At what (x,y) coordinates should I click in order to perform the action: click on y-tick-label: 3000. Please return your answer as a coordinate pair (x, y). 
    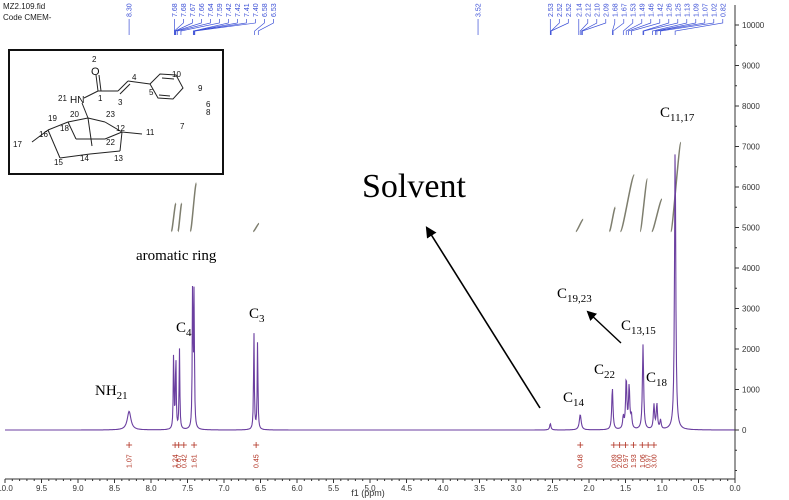
    Looking at the image, I should click on (751, 309).